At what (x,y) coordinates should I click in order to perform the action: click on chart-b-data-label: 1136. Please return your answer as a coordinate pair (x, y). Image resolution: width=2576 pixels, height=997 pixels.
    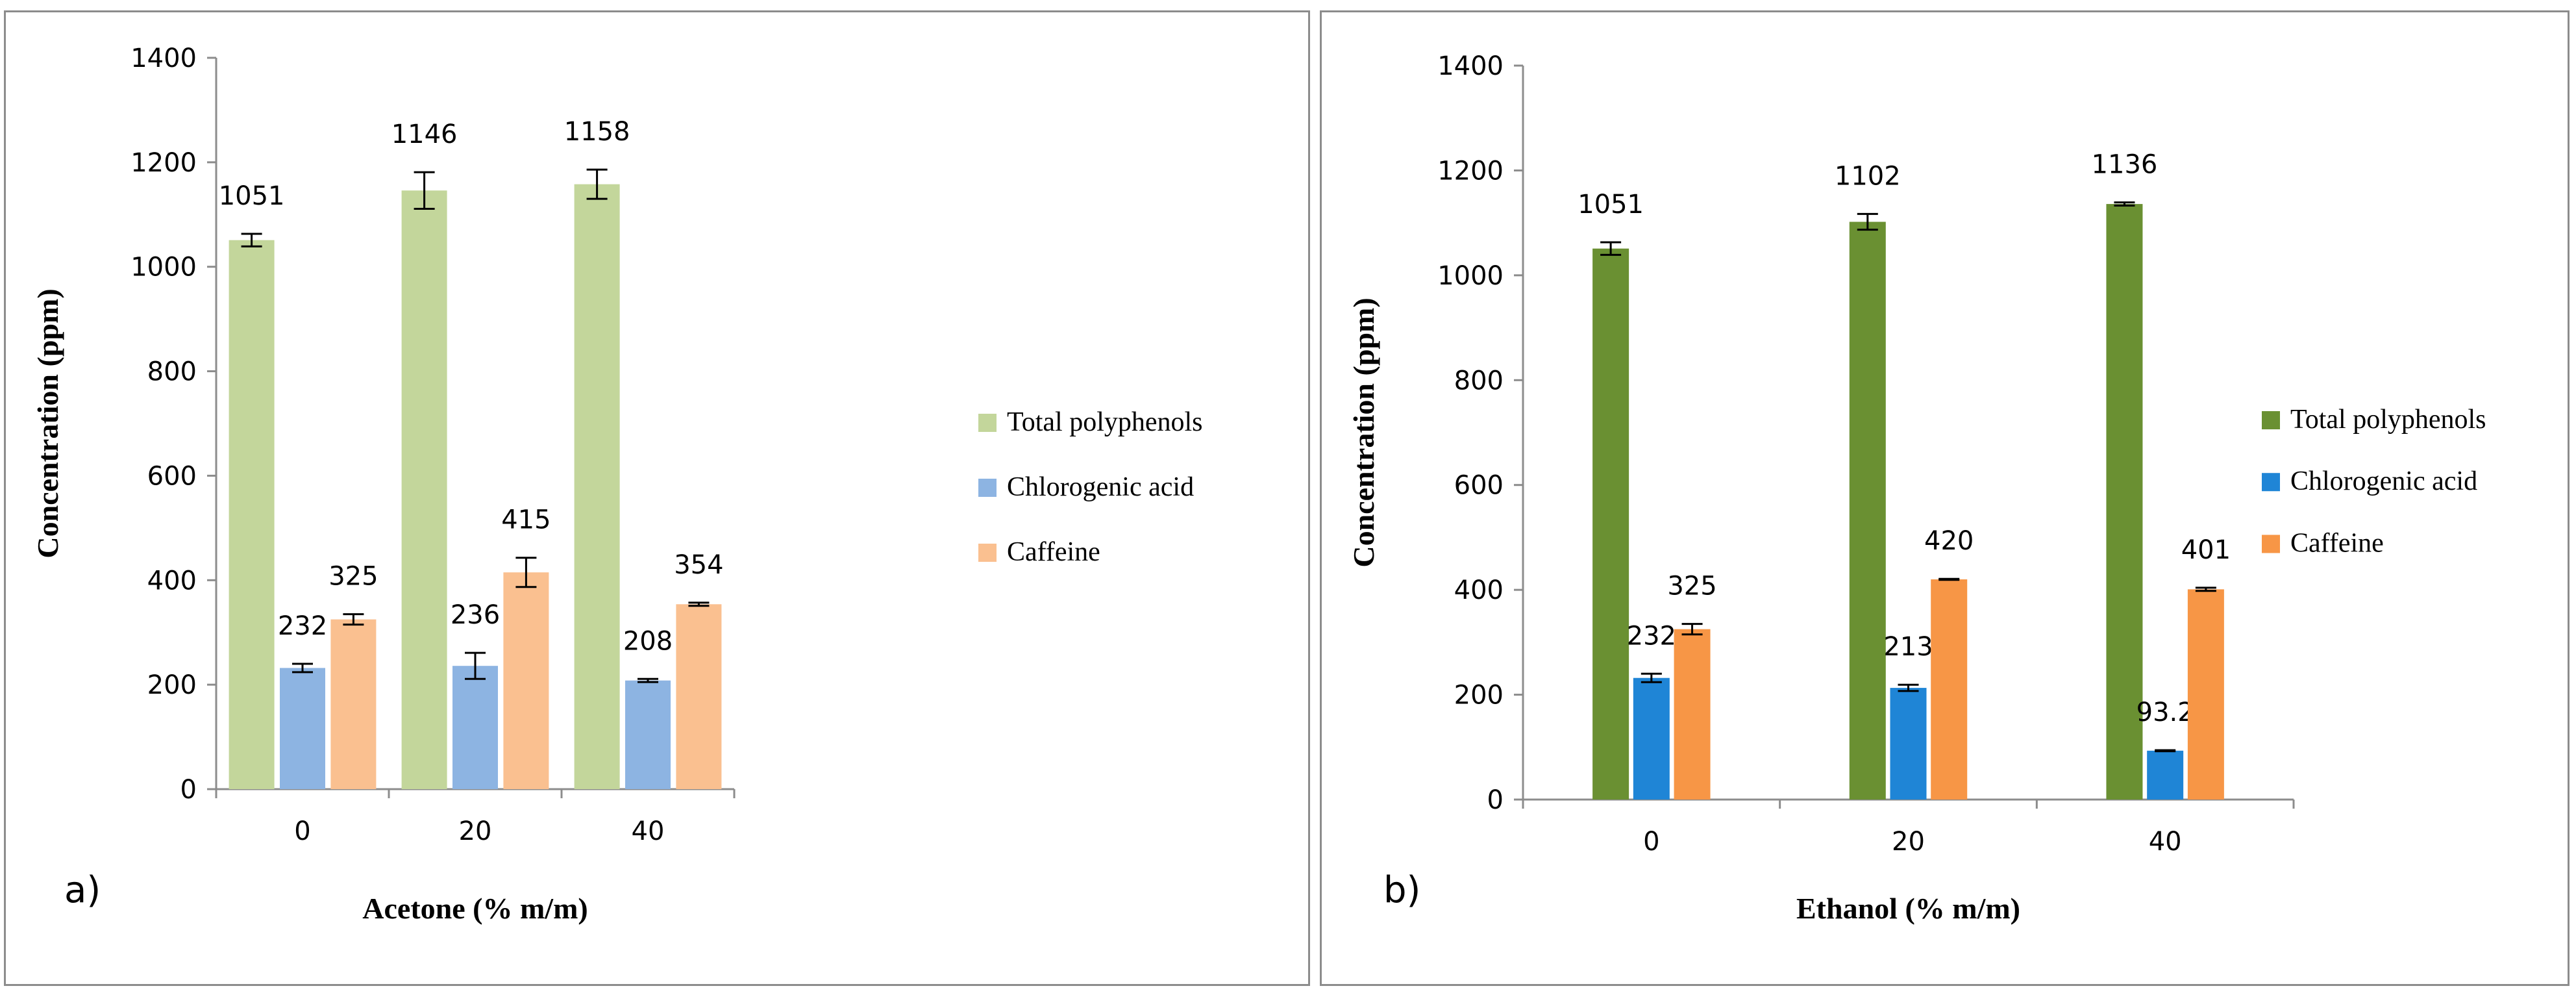
    Looking at the image, I should click on (2125, 165).